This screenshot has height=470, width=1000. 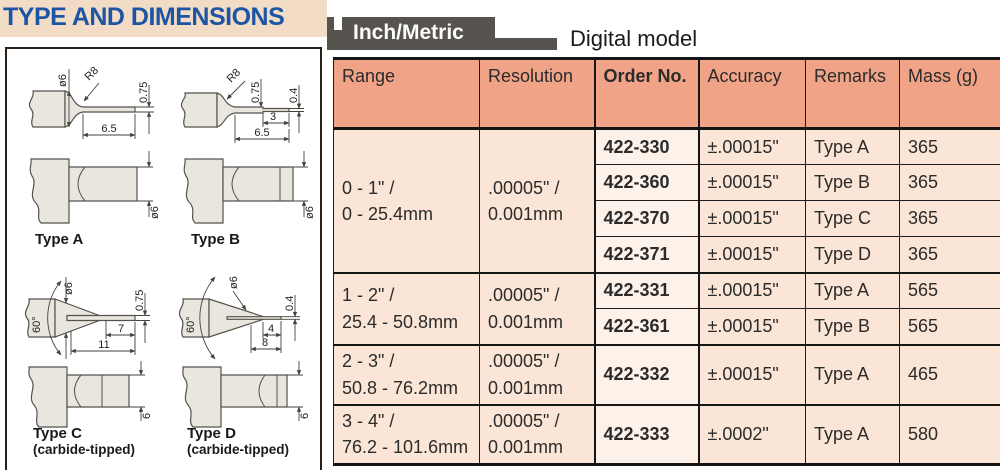 What do you see at coordinates (246, 394) in the screenshot?
I see `type-d-side-view: 6` at bounding box center [246, 394].